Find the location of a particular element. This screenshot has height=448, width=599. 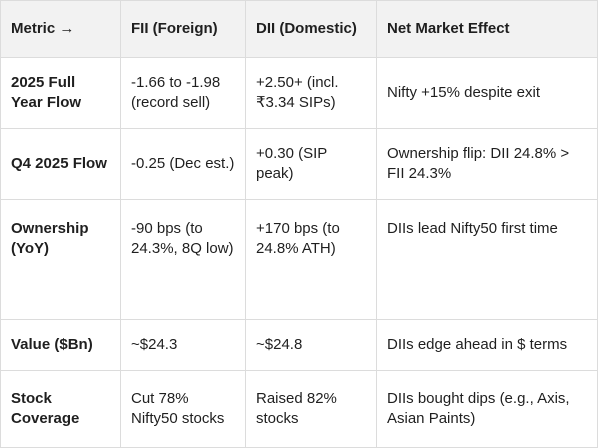

metric-cell: Stock Coverage is located at coordinates (60, 409).